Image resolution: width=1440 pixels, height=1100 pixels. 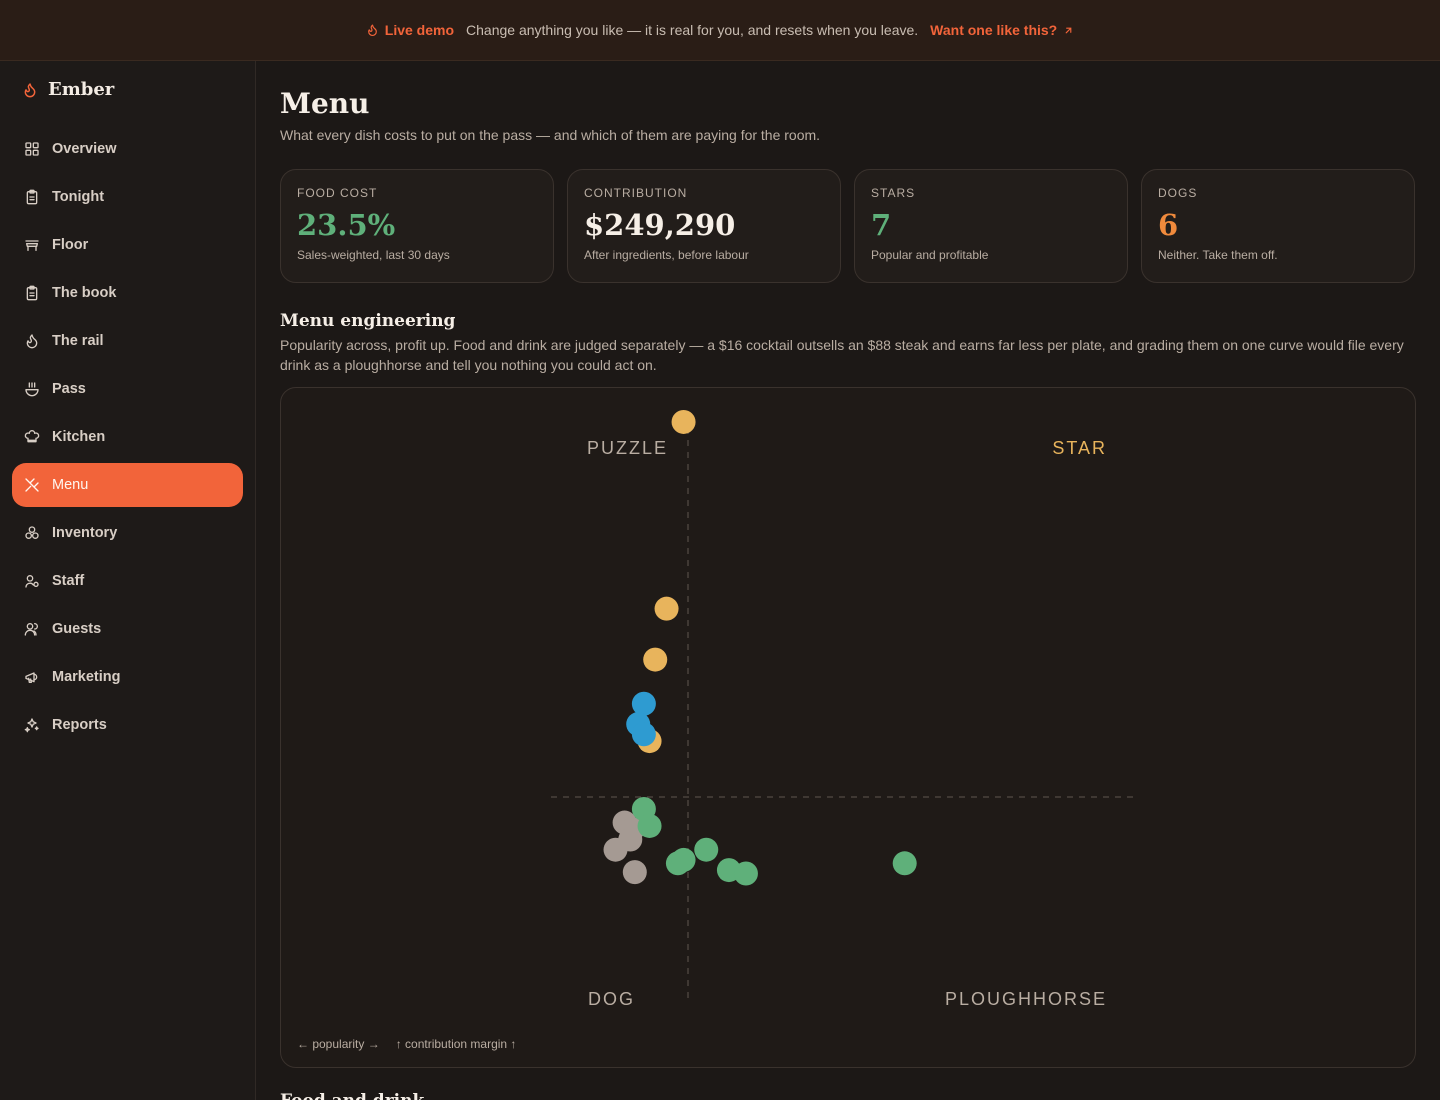 What do you see at coordinates (32, 436) in the screenshot?
I see `chef-hat-icon` at bounding box center [32, 436].